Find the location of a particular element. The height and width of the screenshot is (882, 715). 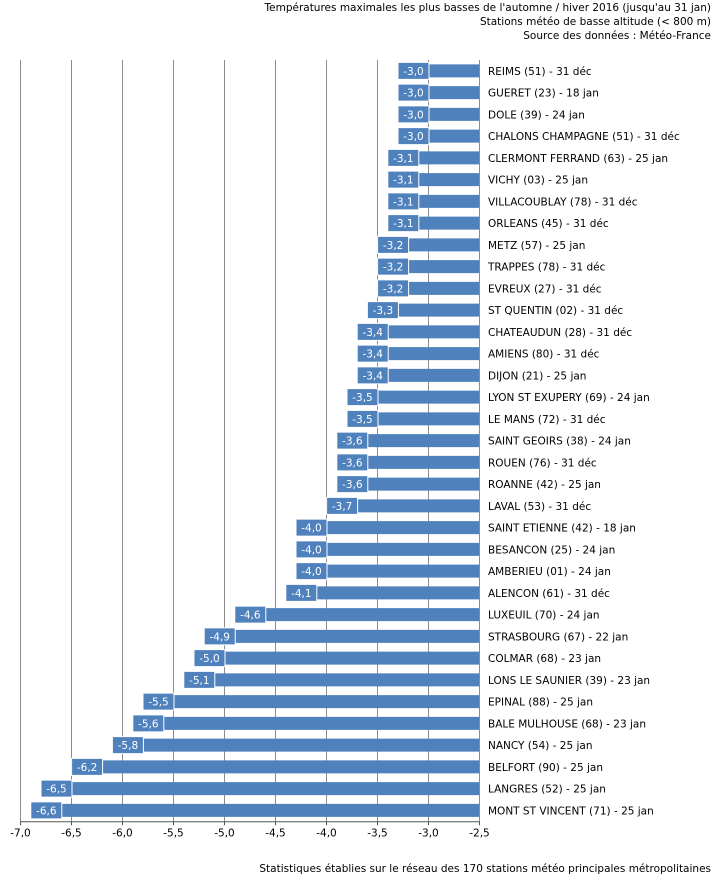

category-label: CHATEAUDUN (28) - 31 déc is located at coordinates (560, 333).